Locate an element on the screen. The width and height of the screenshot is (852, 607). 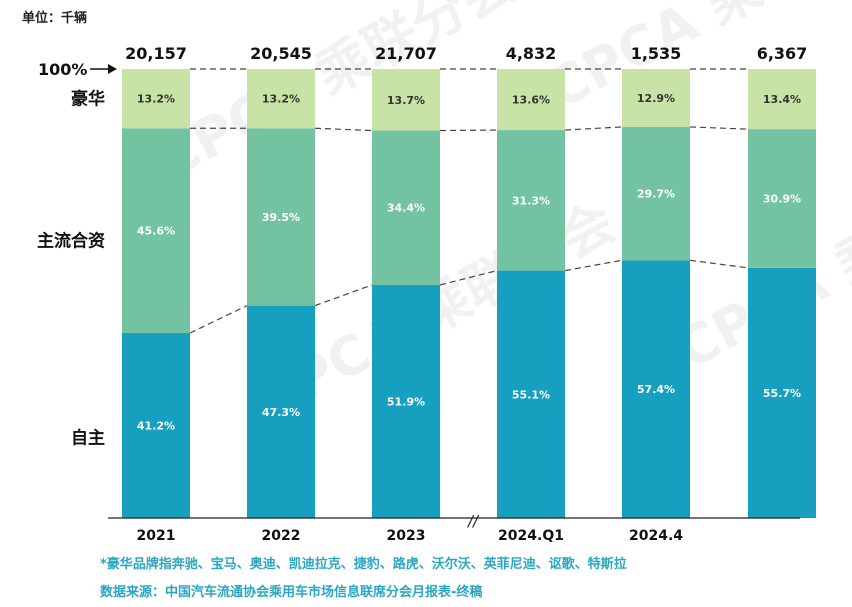
data-label: 34.4% is located at coordinates (406, 208).